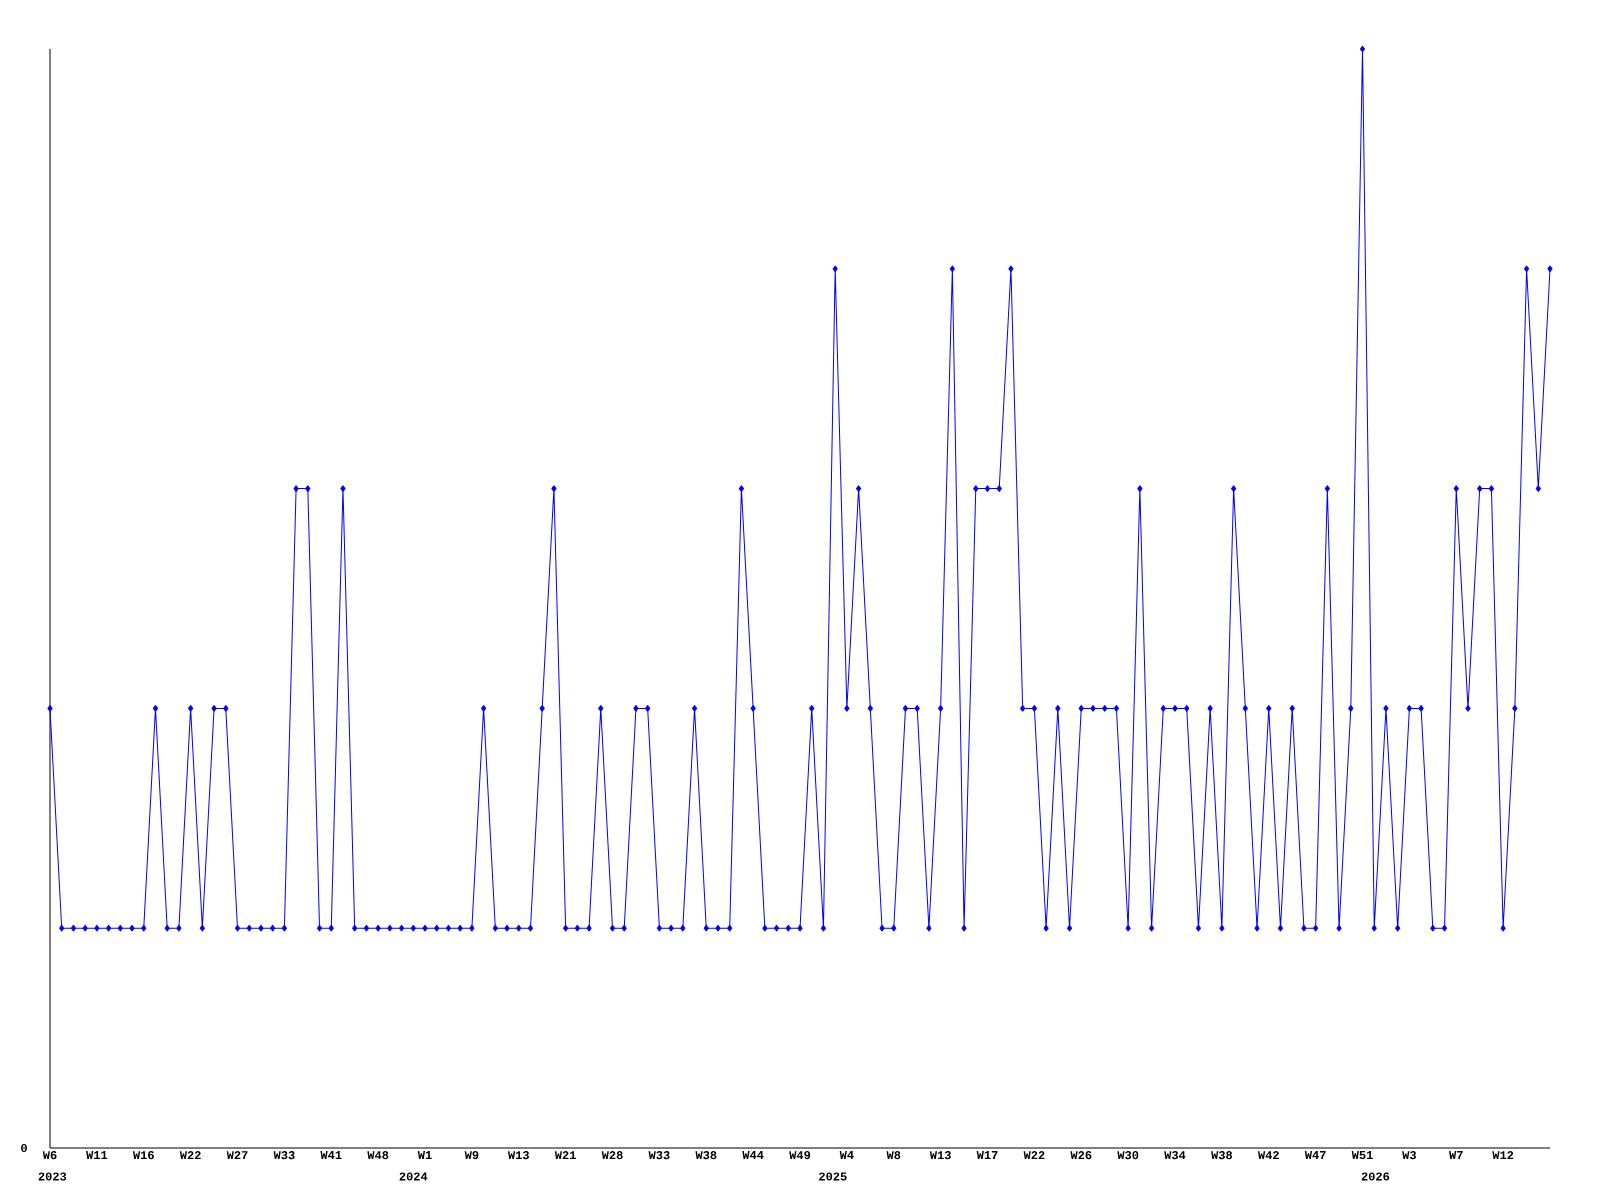 The height and width of the screenshot is (1200, 1600). Describe the element at coordinates (1409, 1155) in the screenshot. I see `x-tick-label: W3` at that location.